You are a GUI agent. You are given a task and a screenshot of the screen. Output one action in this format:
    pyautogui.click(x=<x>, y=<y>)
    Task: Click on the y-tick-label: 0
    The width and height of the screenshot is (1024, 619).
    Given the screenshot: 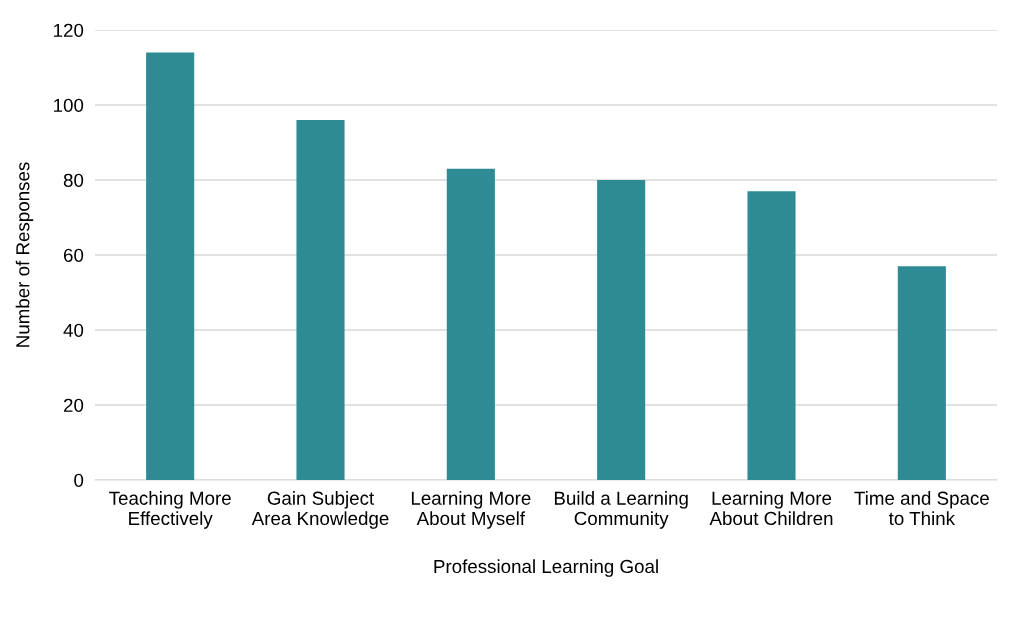 What is the action you would take?
    pyautogui.click(x=79, y=480)
    